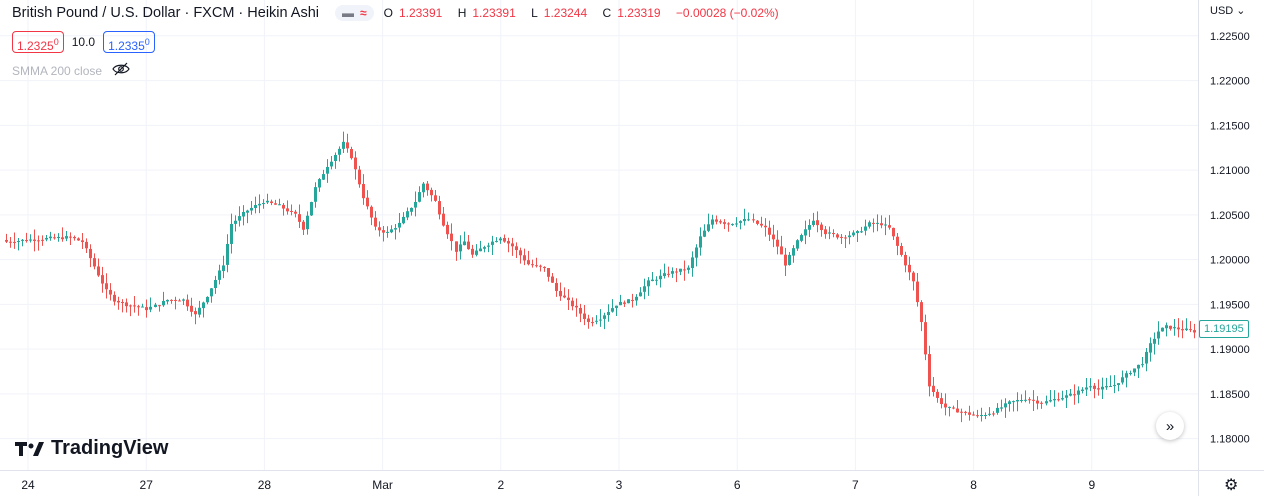 This screenshot has width=1264, height=496. I want to click on time-tick-label: Mar, so click(382, 485).